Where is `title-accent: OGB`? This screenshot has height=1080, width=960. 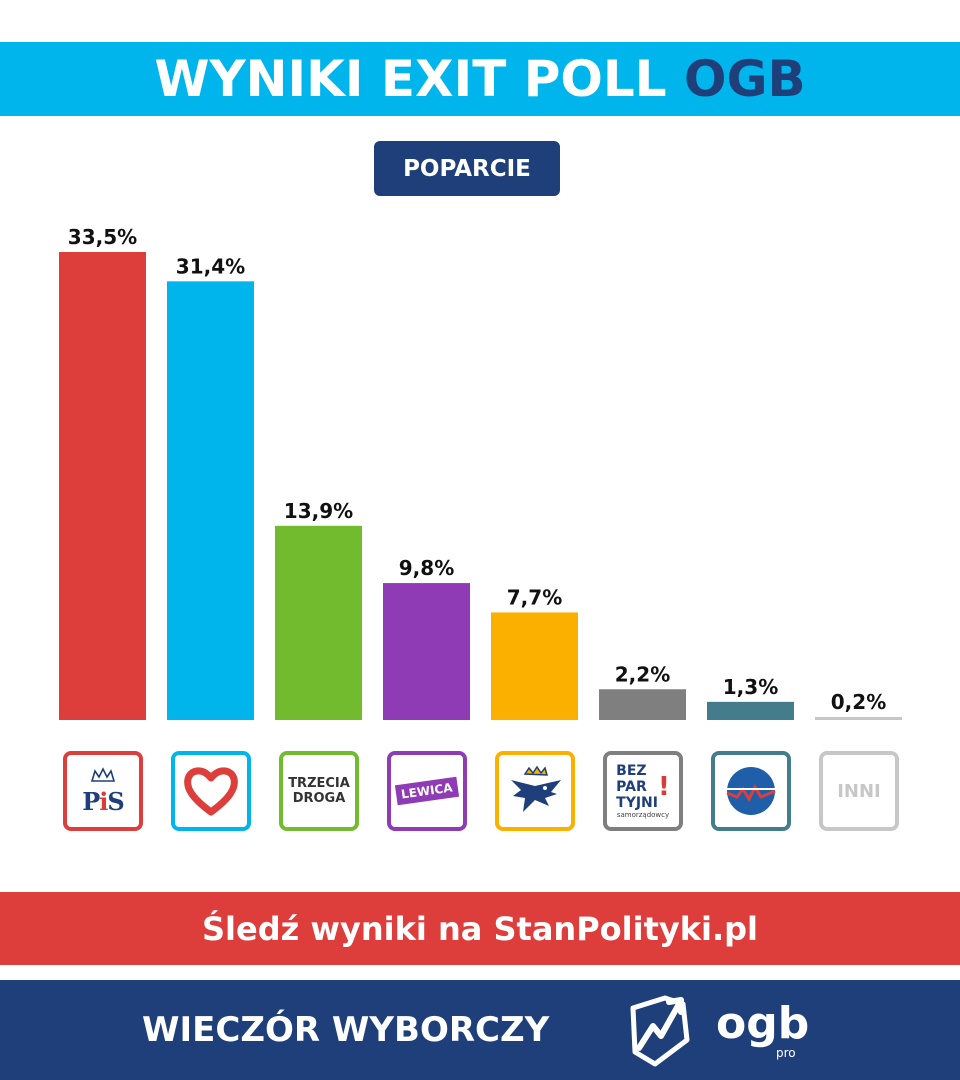
title-accent: OGB is located at coordinates (745, 79).